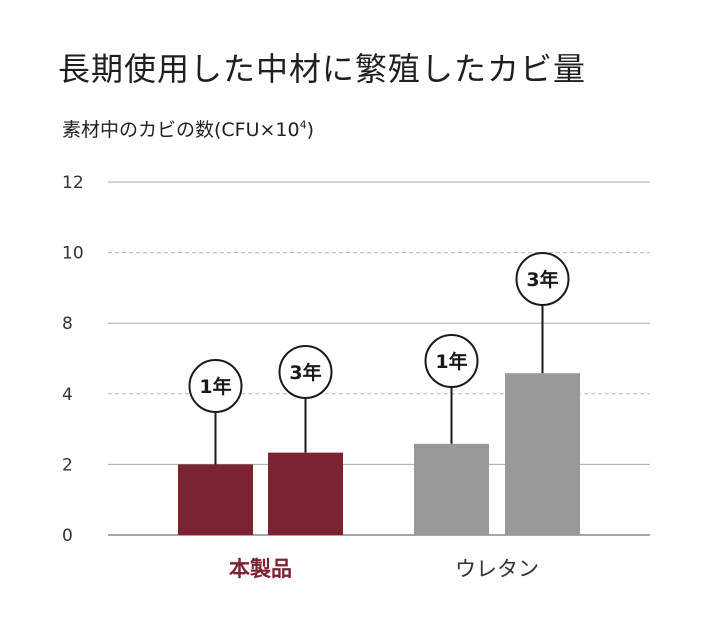  I want to click on y-axis-label-close: ), so click(310, 130).